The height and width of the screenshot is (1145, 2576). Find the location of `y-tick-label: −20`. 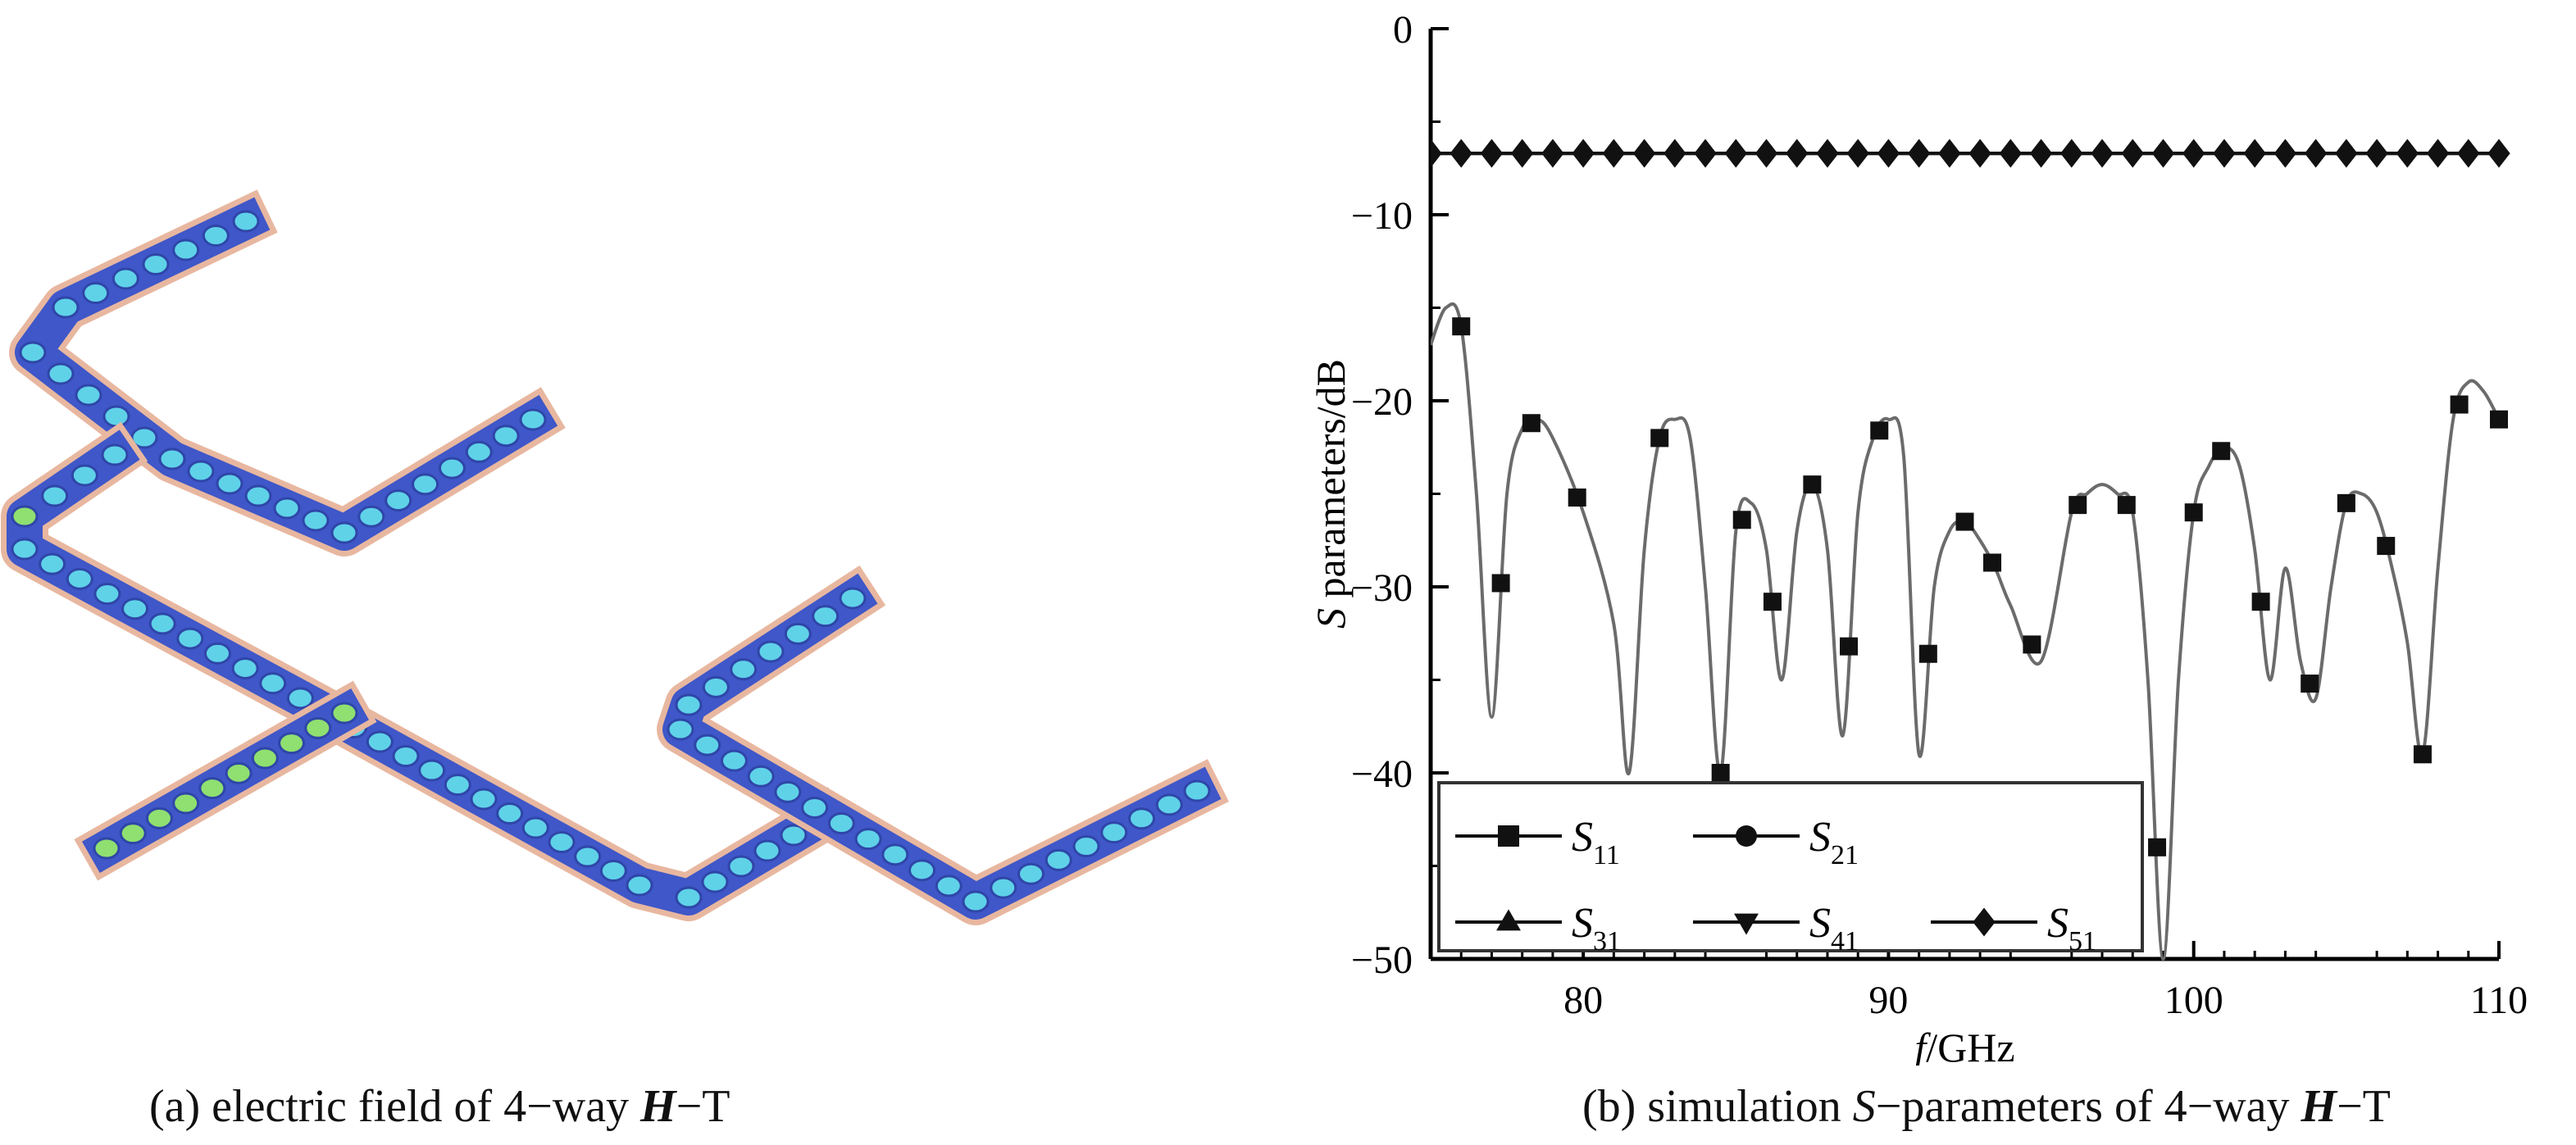

y-tick-label: −20 is located at coordinates (1382, 402).